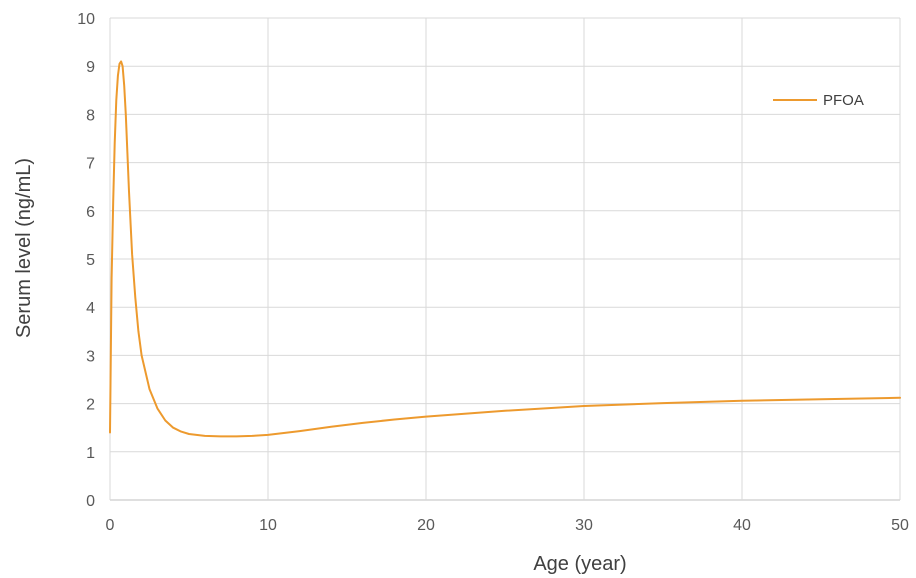 The image size is (916, 578). Describe the element at coordinates (818, 100) in the screenshot. I see `legend: PFOA` at that location.